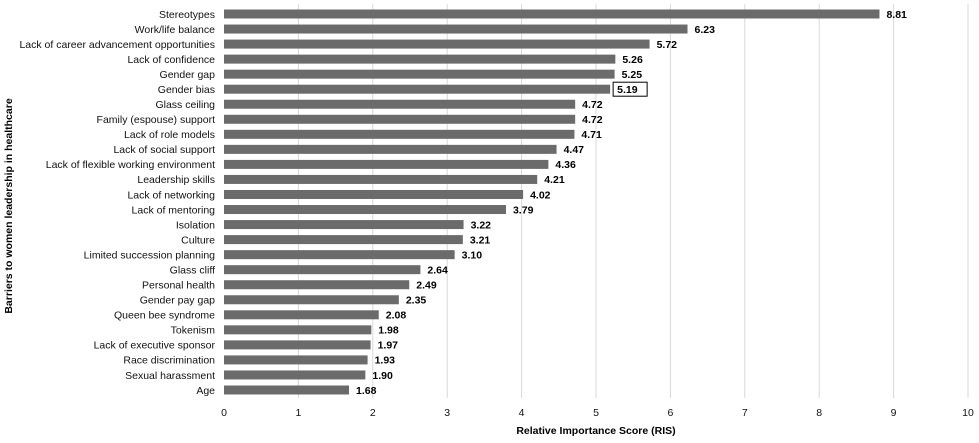 Image resolution: width=979 pixels, height=443 pixels. Describe the element at coordinates (522, 413) in the screenshot. I see `x-tick-label: 4` at that location.